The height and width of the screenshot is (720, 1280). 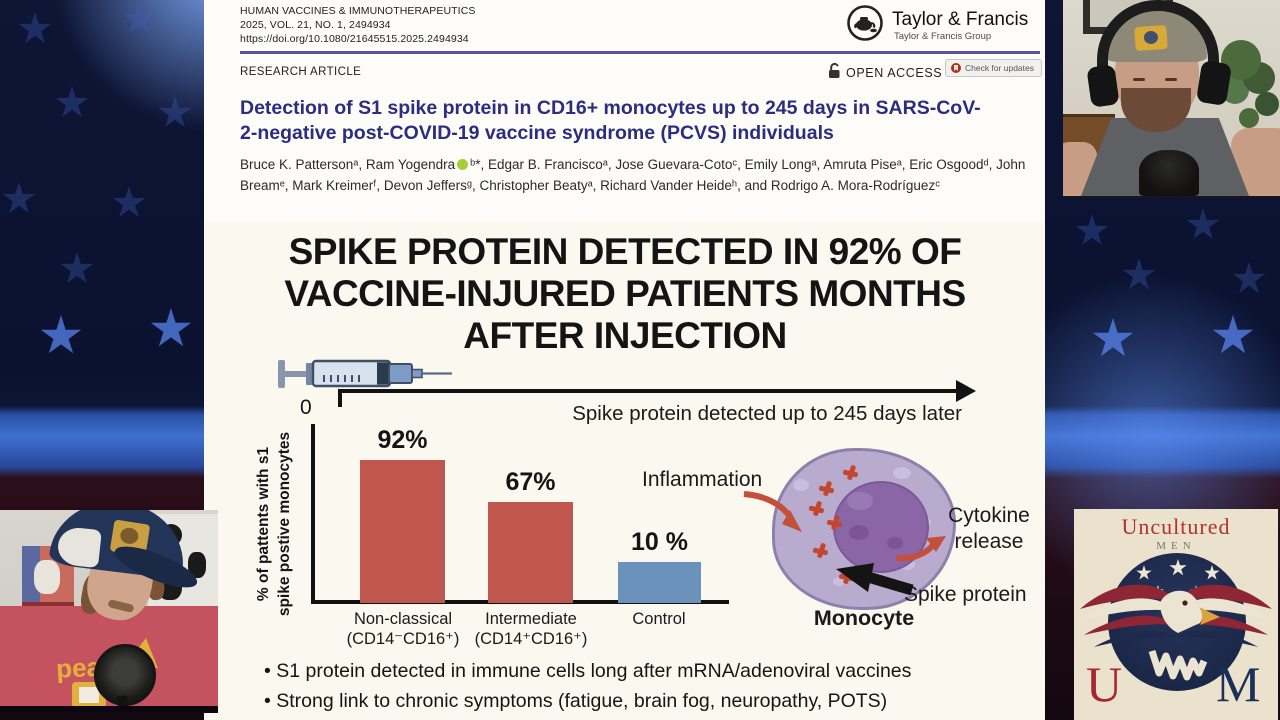 What do you see at coordinates (943, 36) in the screenshot?
I see `publisher-group: Taylor & Francis Group` at bounding box center [943, 36].